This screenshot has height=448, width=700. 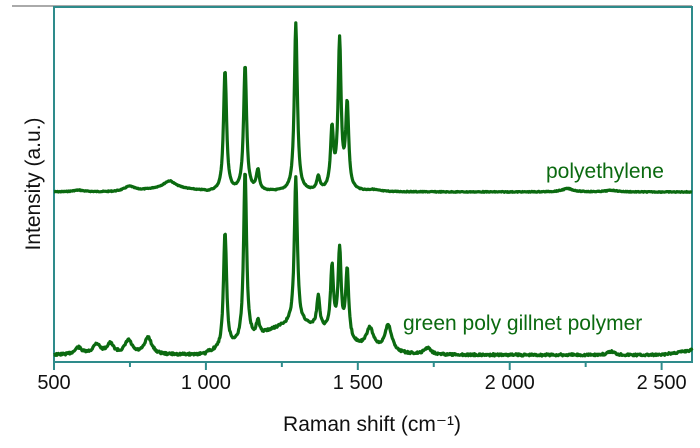 I want to click on x-tick-label: 1 500, so click(x=357, y=383).